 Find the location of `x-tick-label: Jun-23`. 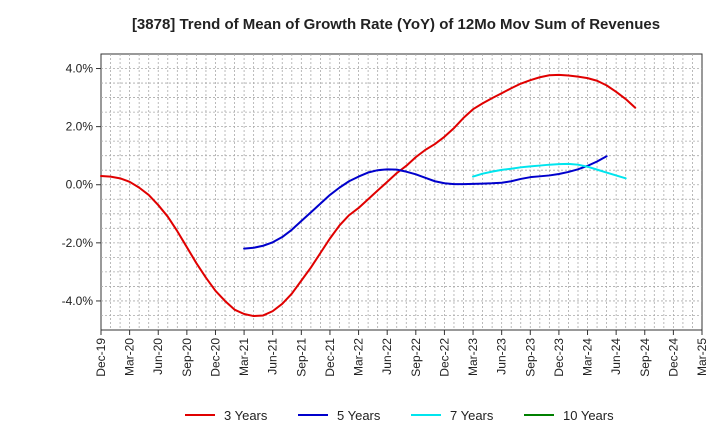

x-tick-label: Jun-23 is located at coordinates (502, 356).